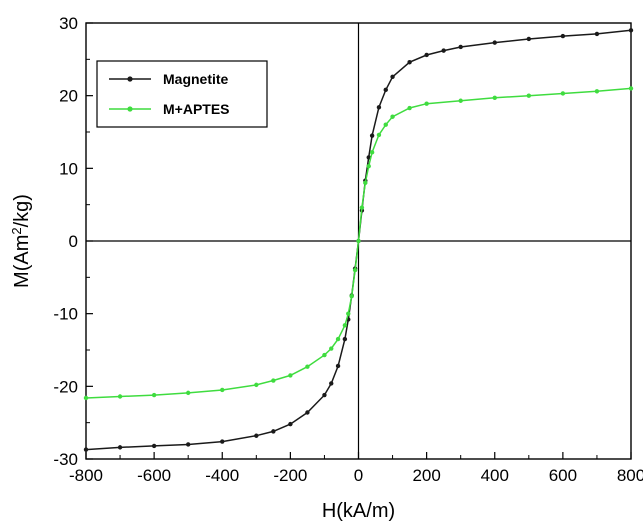  Describe the element at coordinates (154, 475) in the screenshot. I see `x-tick-label: -600` at that location.